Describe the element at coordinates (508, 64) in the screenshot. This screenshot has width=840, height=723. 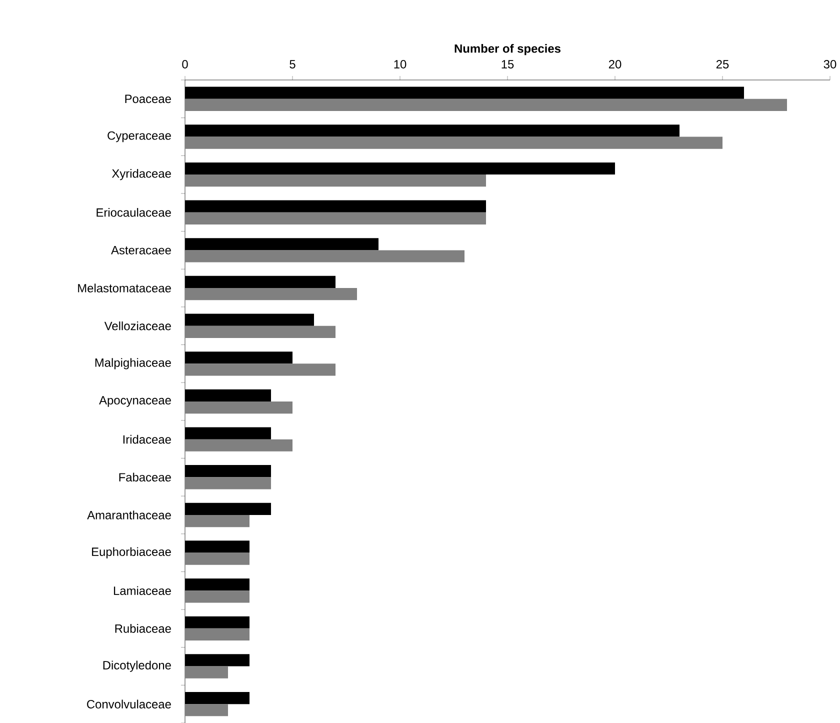
I see `x-tick-label: 15` at that location.